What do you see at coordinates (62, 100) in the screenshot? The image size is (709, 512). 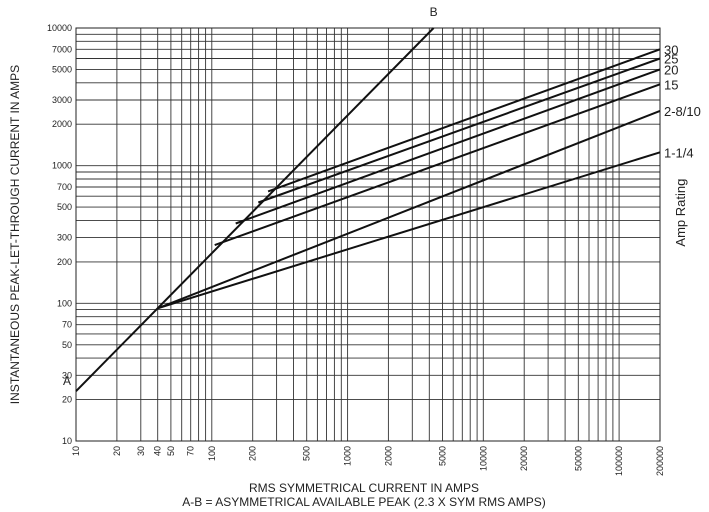 I see `y-tick-label: 3000` at bounding box center [62, 100].